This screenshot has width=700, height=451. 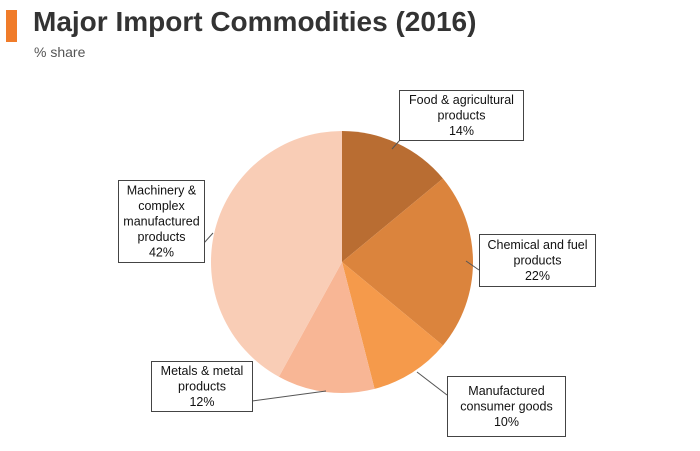 I want to click on slice-category-label: complex, so click(x=161, y=206).